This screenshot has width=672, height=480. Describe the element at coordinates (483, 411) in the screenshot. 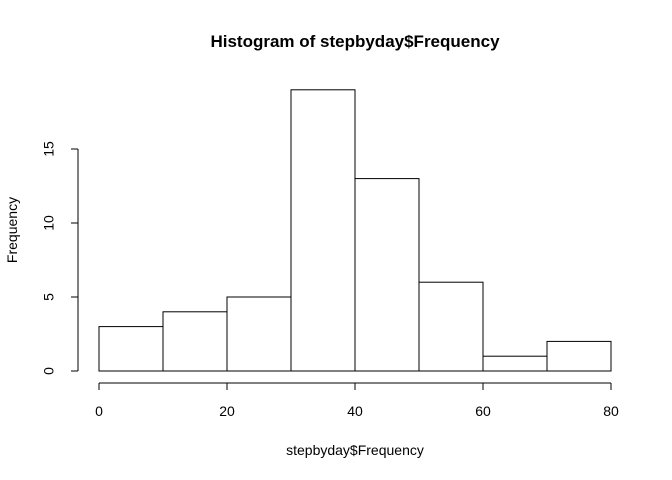

I see `x-tick-label: 60` at that location.